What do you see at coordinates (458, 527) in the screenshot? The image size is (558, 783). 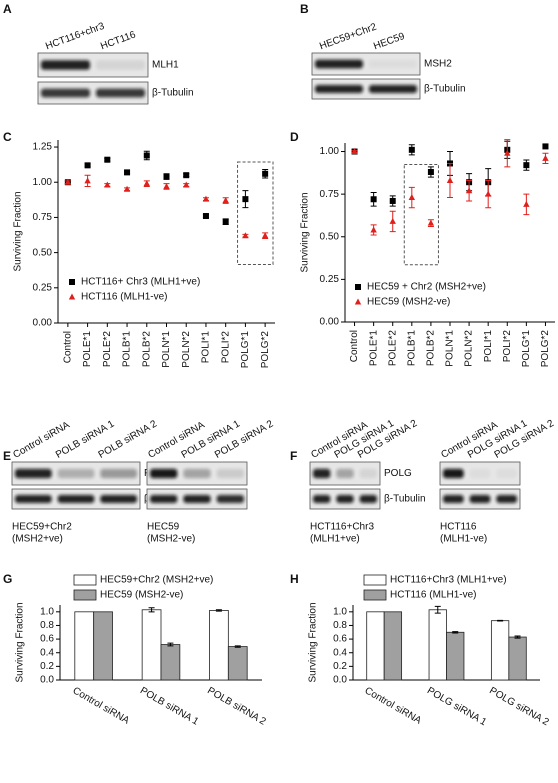 I see `blot-caption: HCT116` at bounding box center [458, 527].